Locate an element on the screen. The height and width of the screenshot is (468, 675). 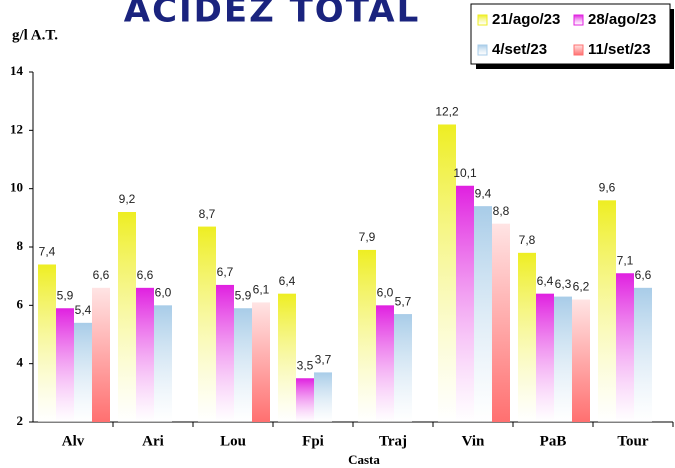
value-label: 12,2 is located at coordinates (447, 112).